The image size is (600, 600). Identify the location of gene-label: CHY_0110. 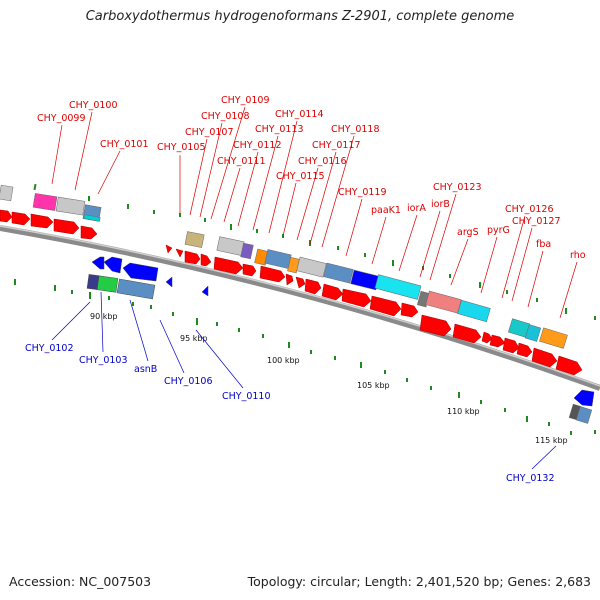
(246, 396).